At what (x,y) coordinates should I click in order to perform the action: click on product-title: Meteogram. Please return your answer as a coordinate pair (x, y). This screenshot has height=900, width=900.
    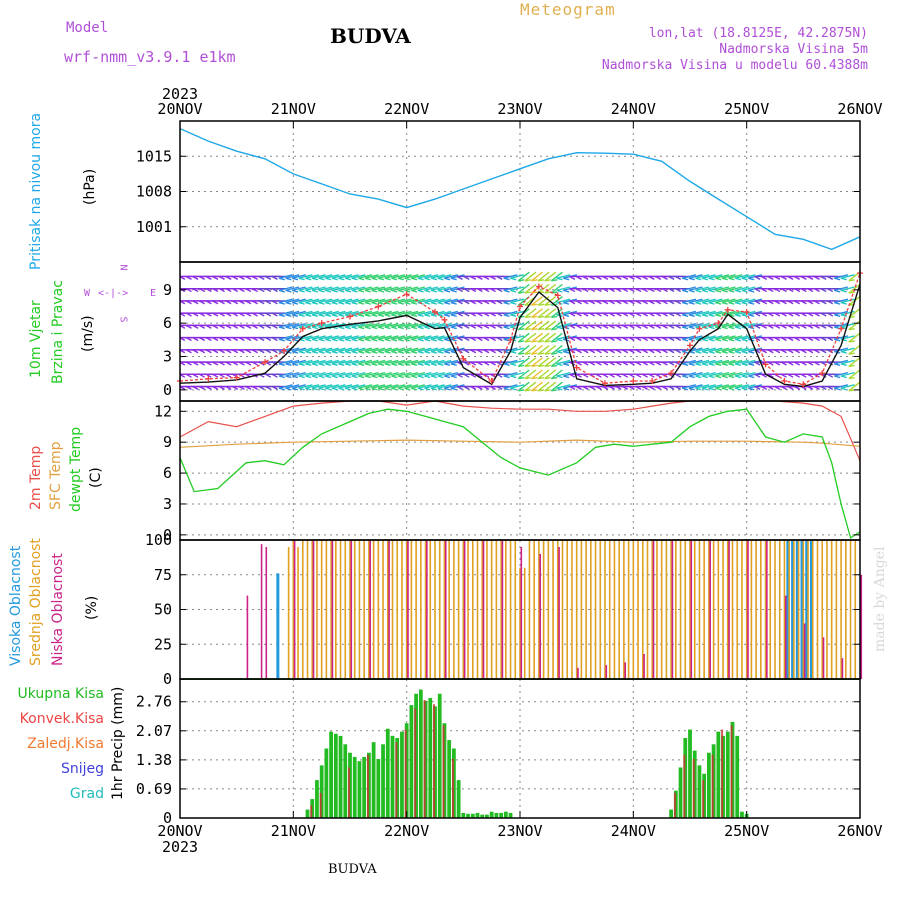
    Looking at the image, I should click on (568, 9).